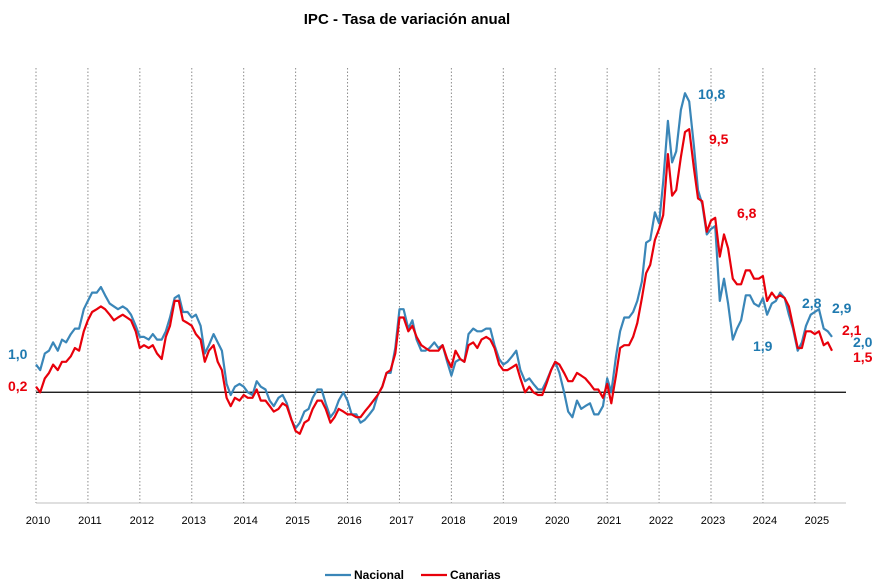  Describe the element at coordinates (297, 521) in the screenshot. I see `x-tick-label: 2015` at that location.